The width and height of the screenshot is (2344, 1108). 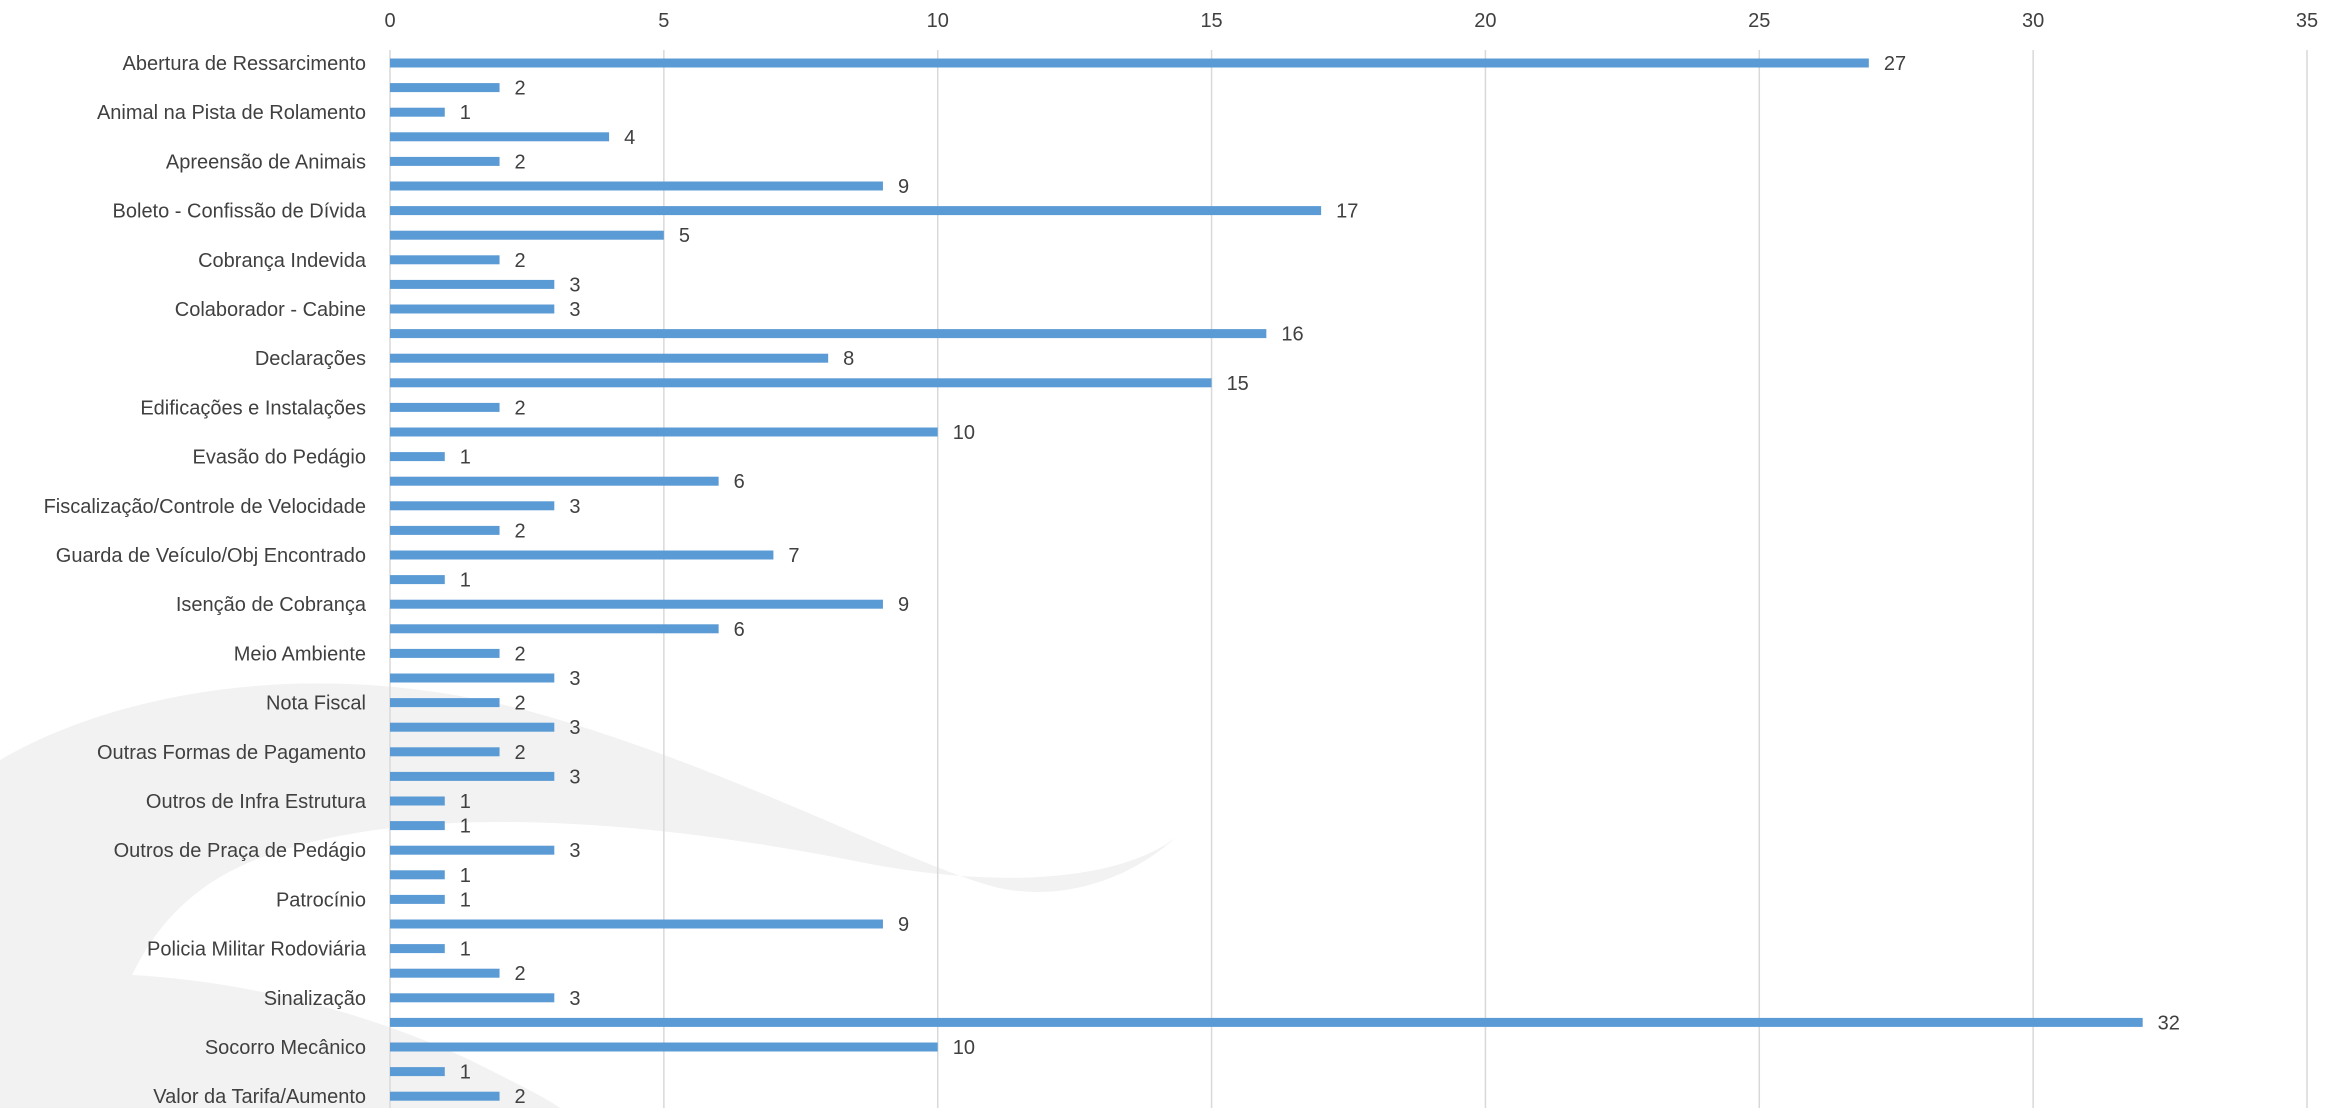 I want to click on x-tick-label: 15, so click(x=1211, y=21).